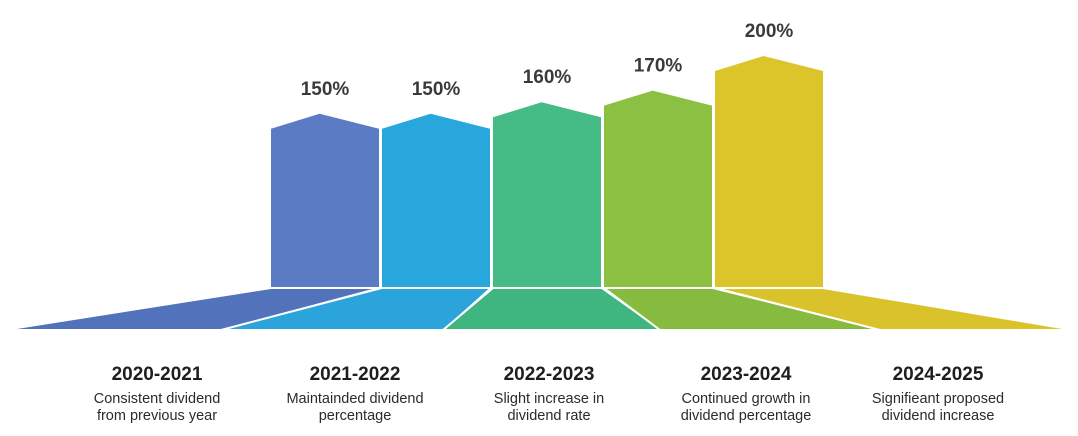  Describe the element at coordinates (436, 89) in the screenshot. I see `value-label-2021-2022: 150%` at that location.